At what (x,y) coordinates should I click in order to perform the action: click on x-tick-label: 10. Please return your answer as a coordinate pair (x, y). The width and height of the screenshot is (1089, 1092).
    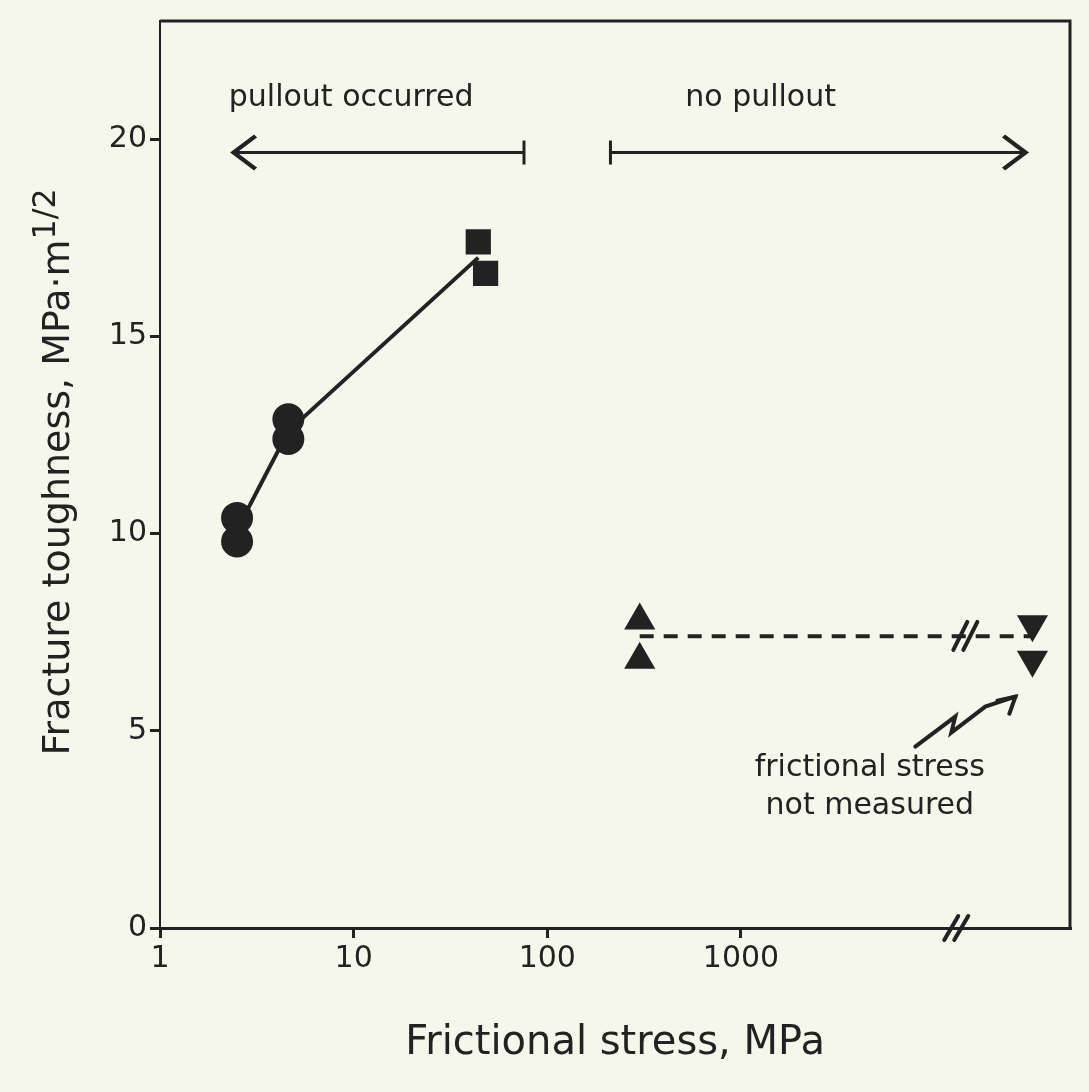
    Looking at the image, I should click on (353, 956).